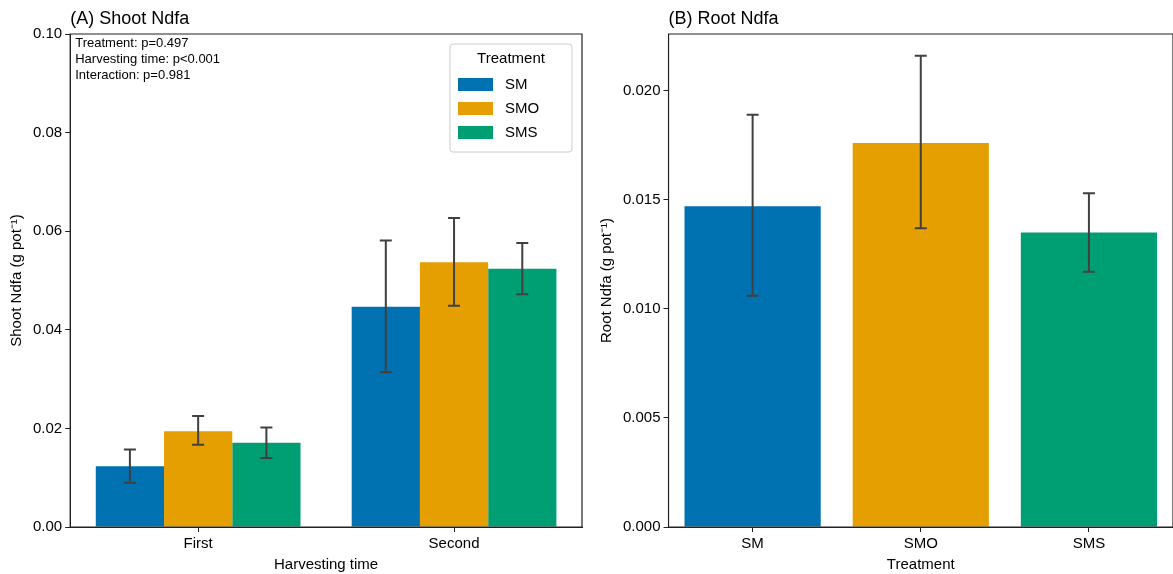 The width and height of the screenshot is (1173, 574). Describe the element at coordinates (920, 543) in the screenshot. I see `x-tick-label: SMO` at that location.